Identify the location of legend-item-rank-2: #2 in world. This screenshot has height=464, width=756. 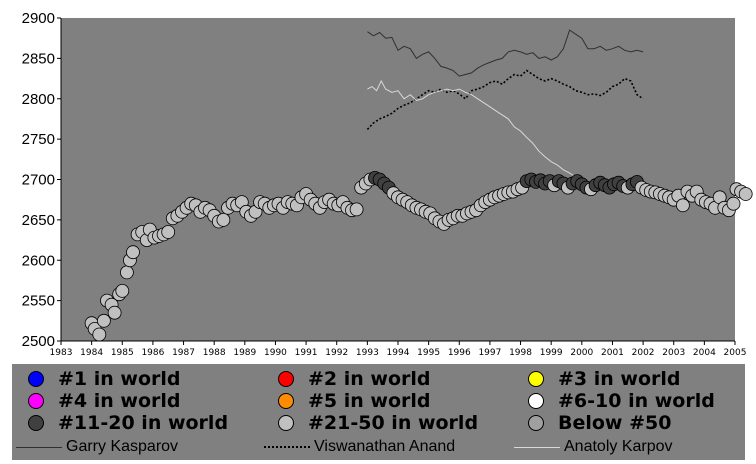
(354, 379).